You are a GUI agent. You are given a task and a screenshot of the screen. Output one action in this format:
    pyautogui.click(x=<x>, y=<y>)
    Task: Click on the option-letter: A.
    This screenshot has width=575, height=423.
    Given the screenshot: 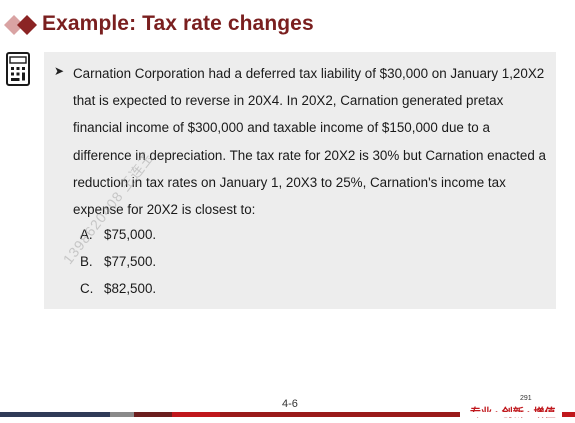 What is the action you would take?
    pyautogui.click(x=86, y=234)
    